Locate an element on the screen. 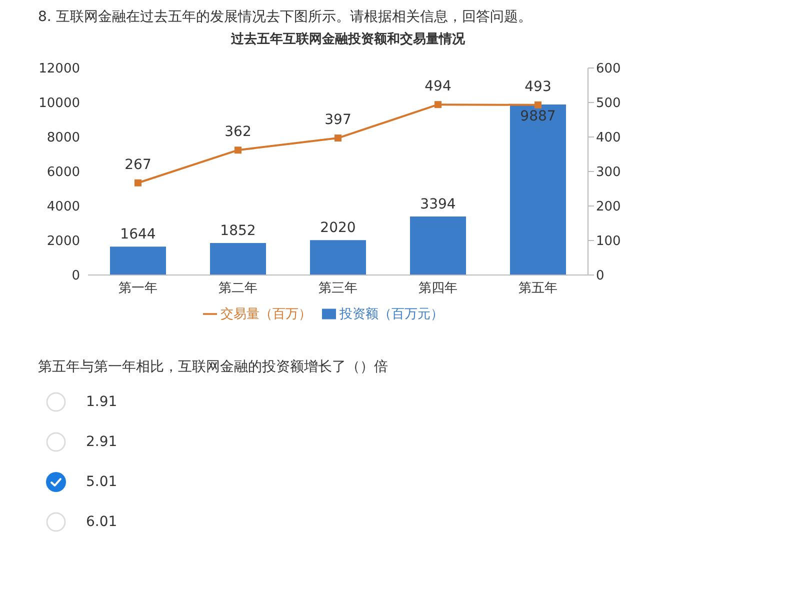  y-tick-label: 10000 is located at coordinates (59, 104).